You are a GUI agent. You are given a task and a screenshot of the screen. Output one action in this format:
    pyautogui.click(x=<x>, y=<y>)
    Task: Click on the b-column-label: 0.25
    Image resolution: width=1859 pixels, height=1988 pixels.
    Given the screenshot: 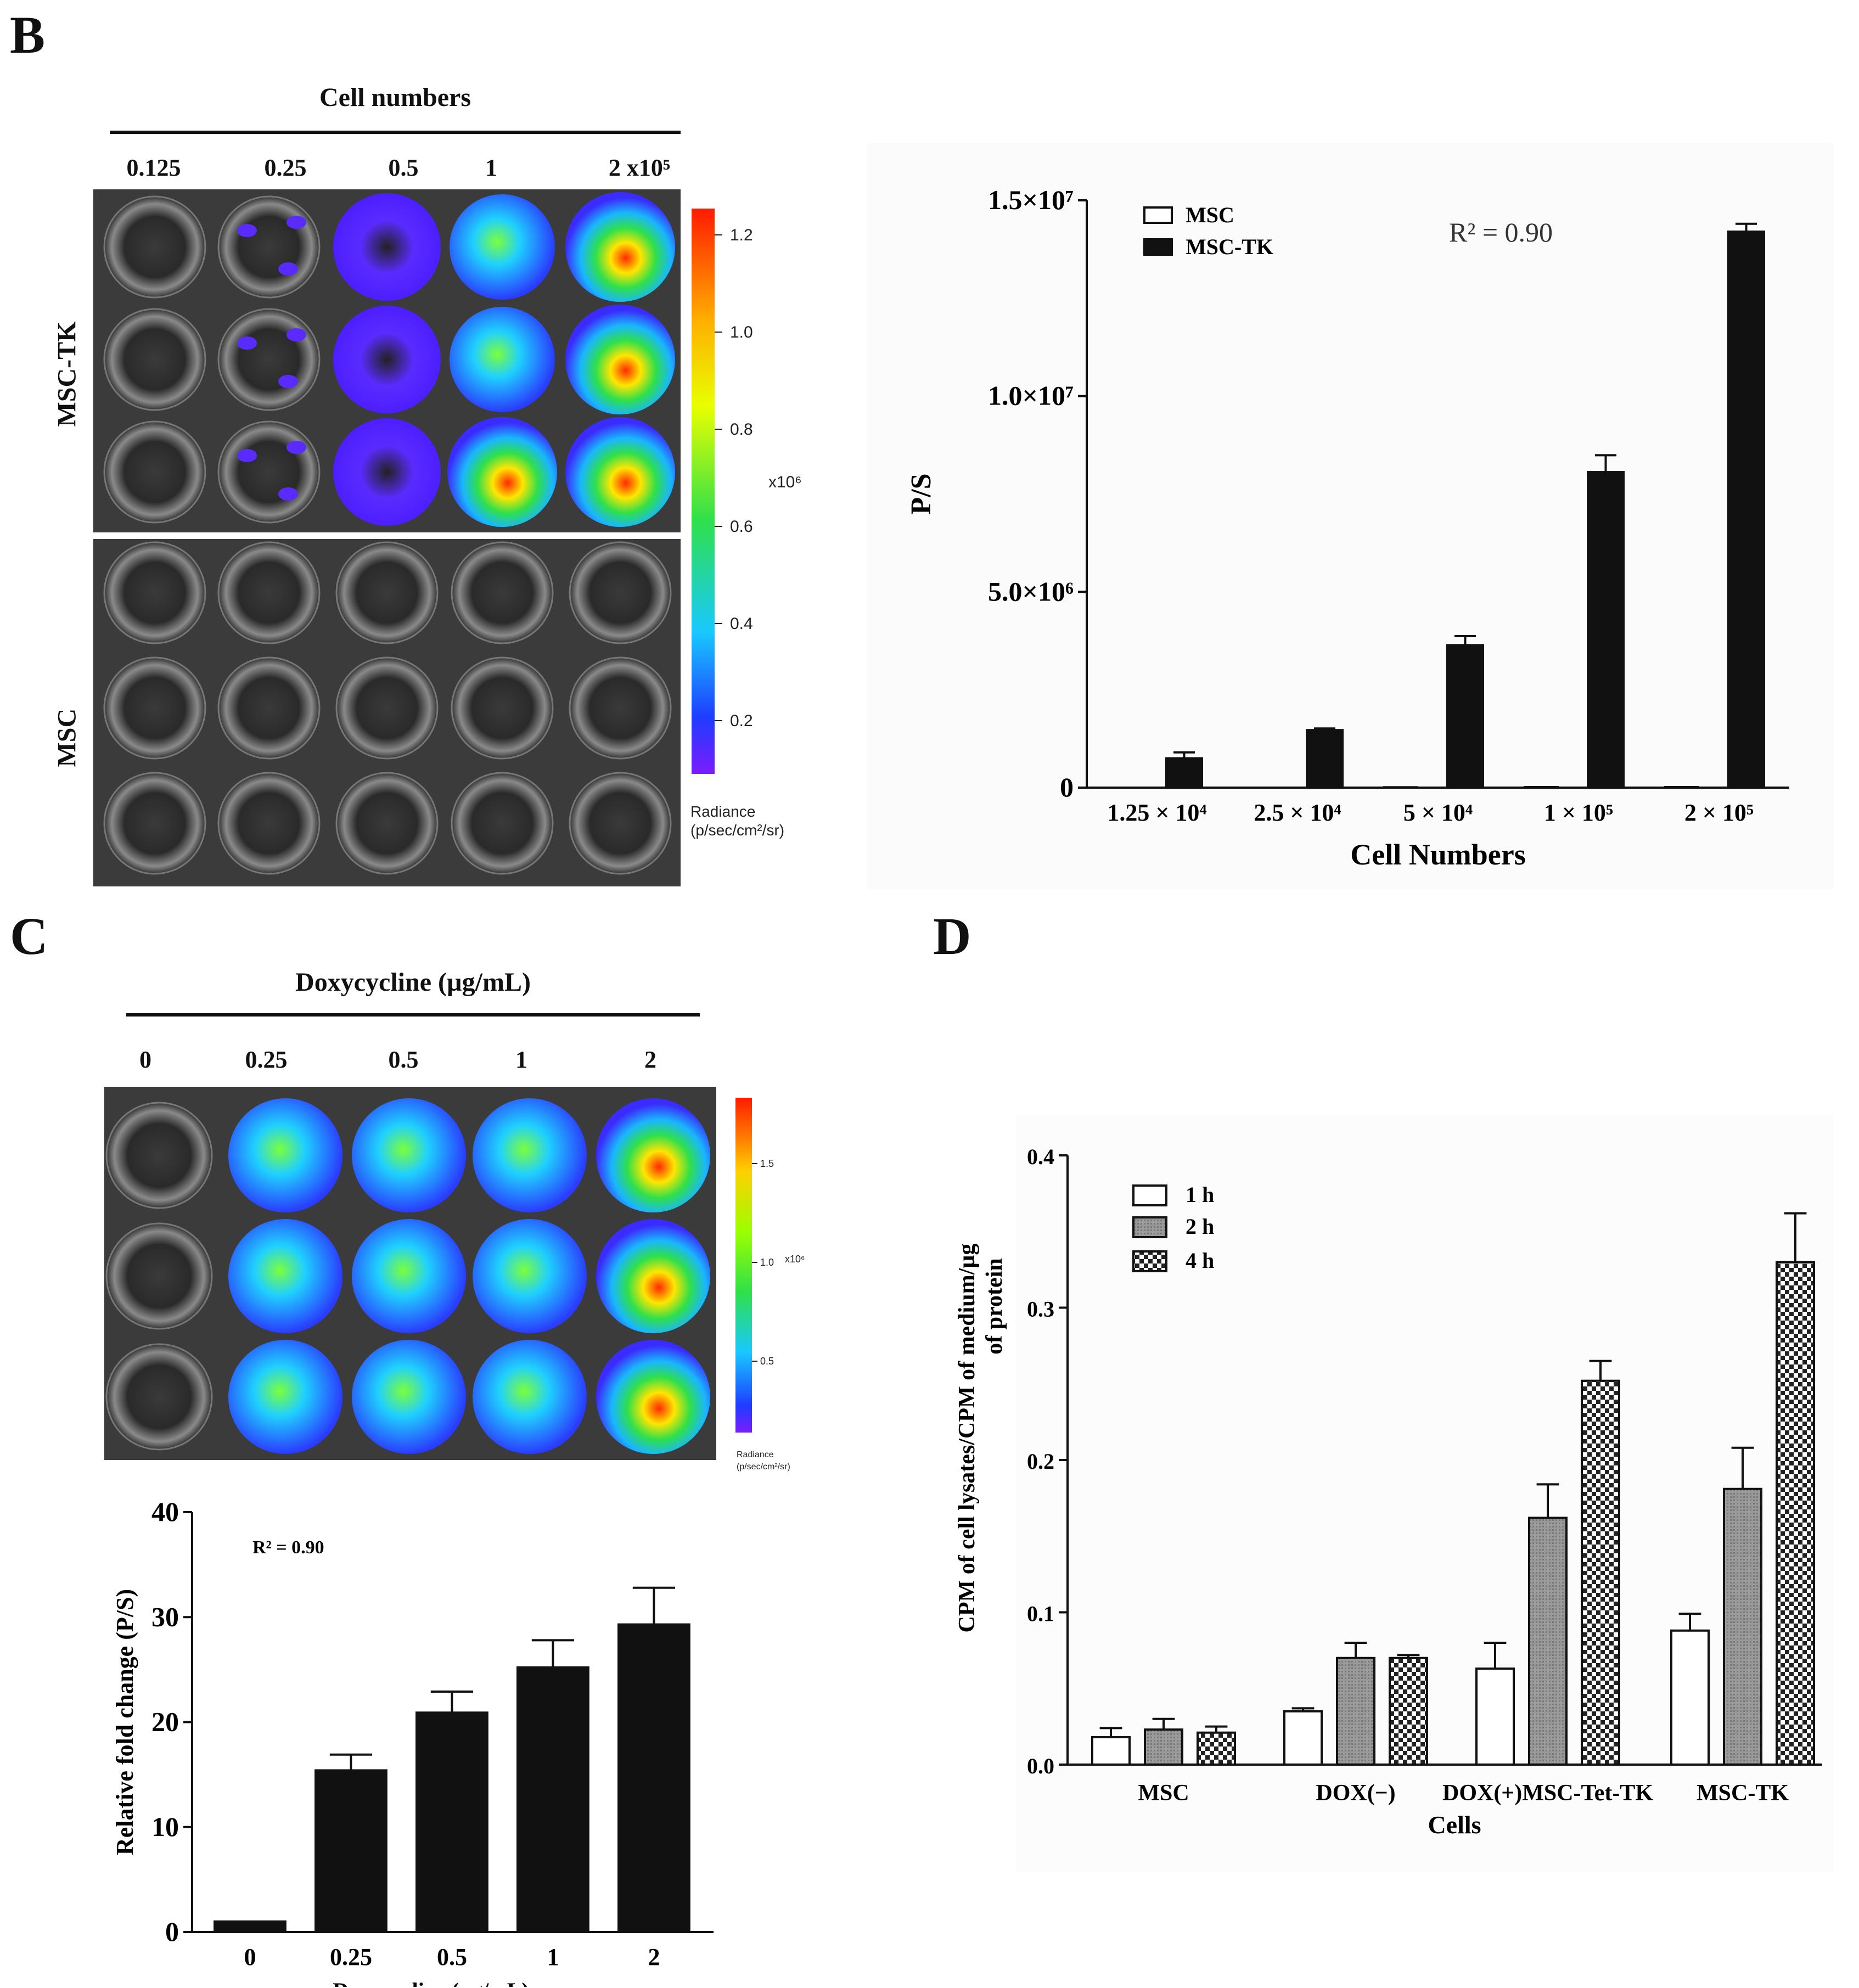 What is the action you would take?
    pyautogui.click(x=285, y=167)
    